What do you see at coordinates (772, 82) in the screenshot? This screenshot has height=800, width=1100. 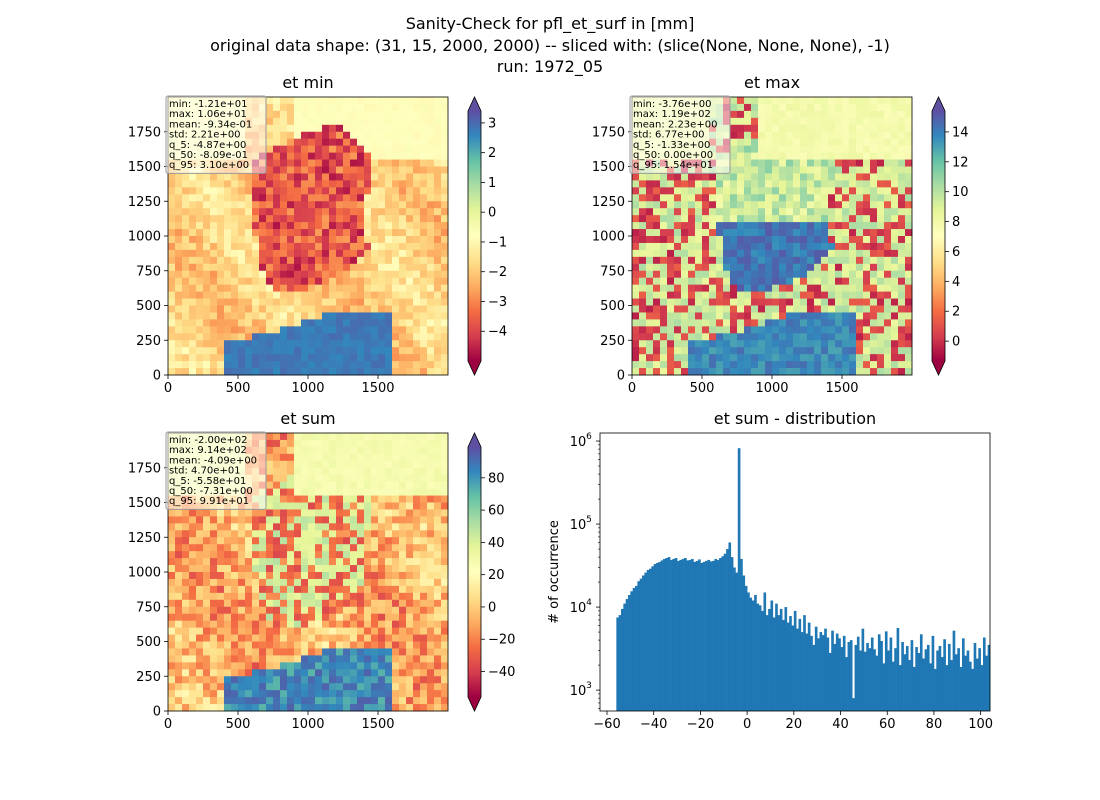 I see `axes-title: et max` at bounding box center [772, 82].